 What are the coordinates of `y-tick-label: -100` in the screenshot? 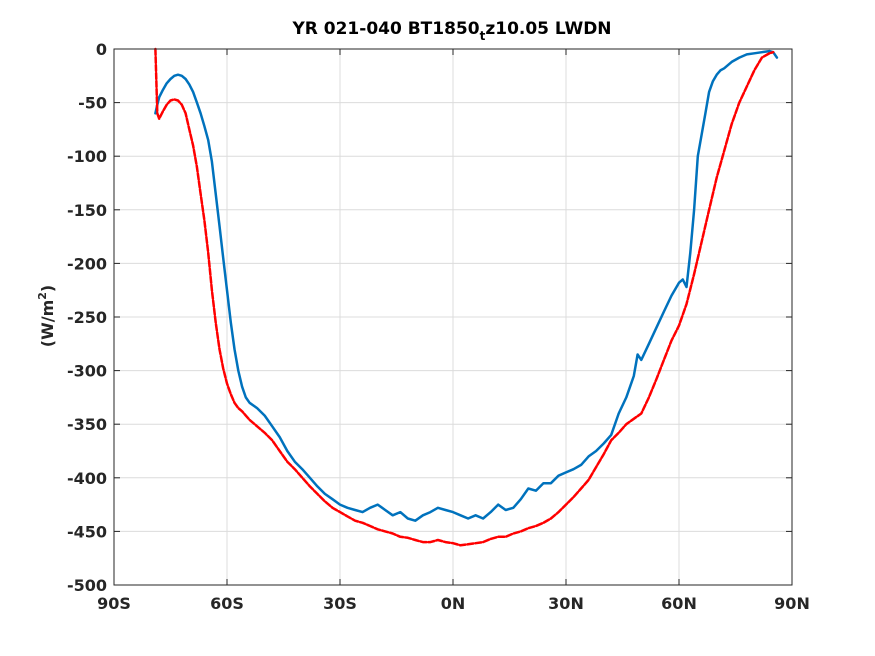 It's located at (87, 156).